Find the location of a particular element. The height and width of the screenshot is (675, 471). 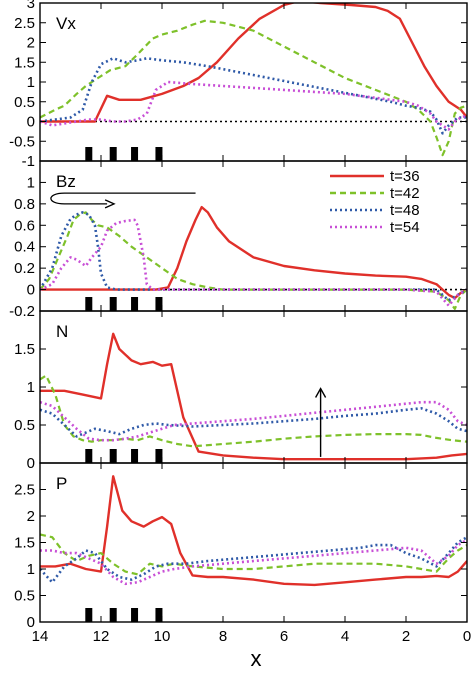

y-tick-label: 0.6 is located at coordinates (24, 225).